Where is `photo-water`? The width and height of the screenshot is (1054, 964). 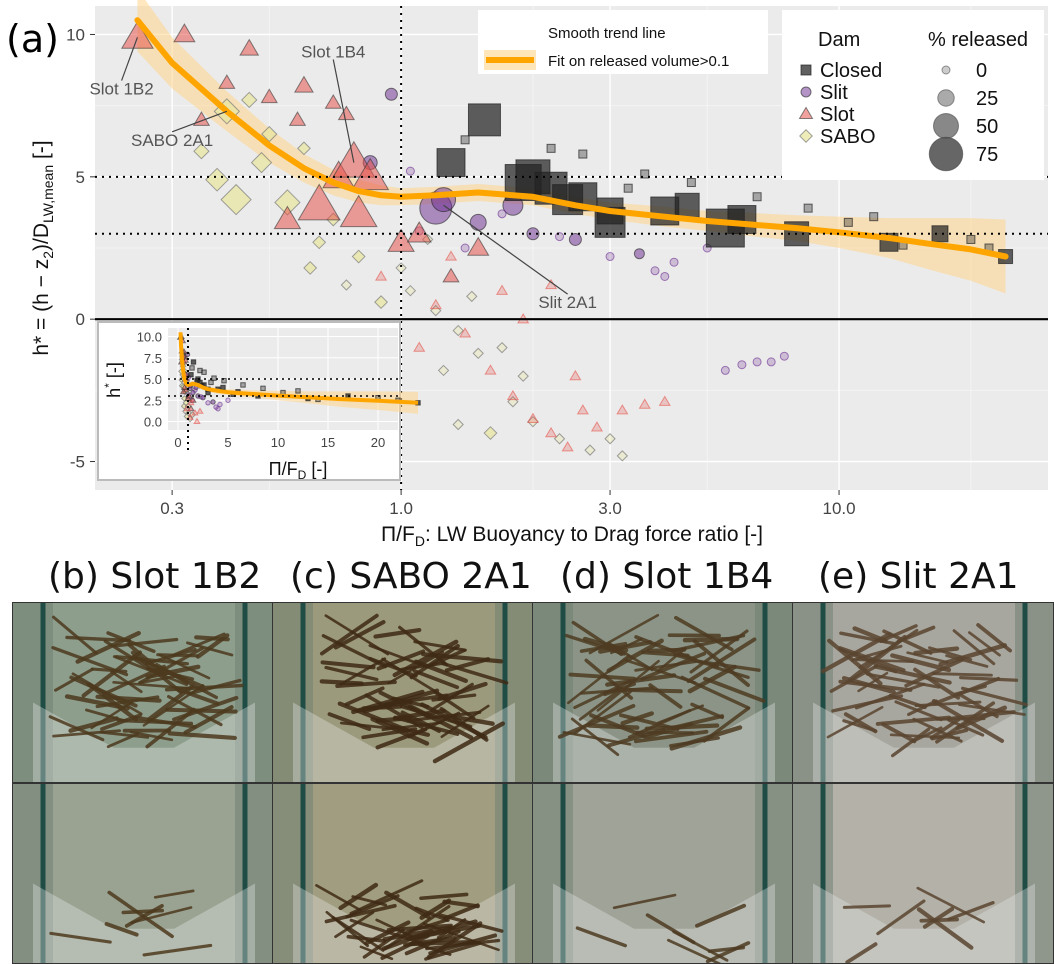
photo-water is located at coordinates (923, 873).